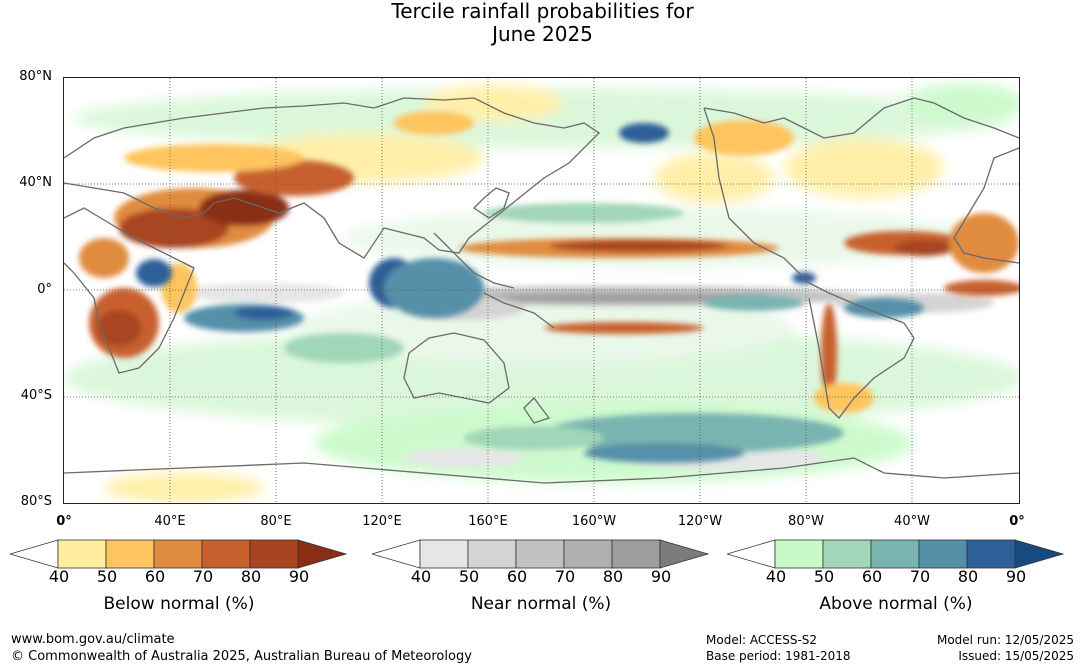 This screenshot has width=1085, height=667. Describe the element at coordinates (762, 640) in the screenshot. I see `model-name: Model: ACCESS-S2` at that location.